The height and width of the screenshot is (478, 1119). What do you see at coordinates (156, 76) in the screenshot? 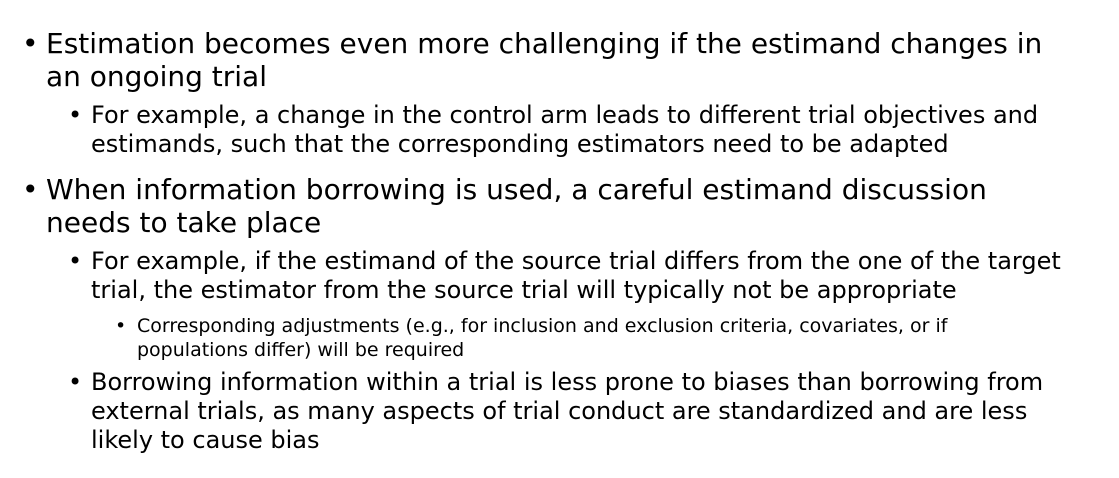
I see `bullet-text-line: an ongoing trial` at bounding box center [156, 76].